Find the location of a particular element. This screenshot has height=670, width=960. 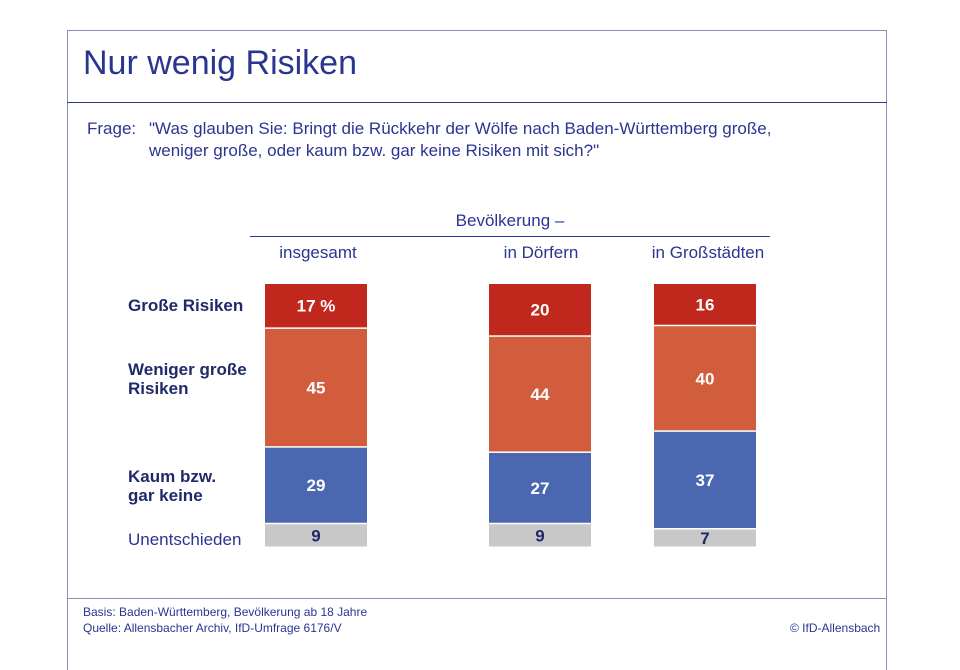

bar-value-label-1-col-2: 20 is located at coordinates (540, 310).